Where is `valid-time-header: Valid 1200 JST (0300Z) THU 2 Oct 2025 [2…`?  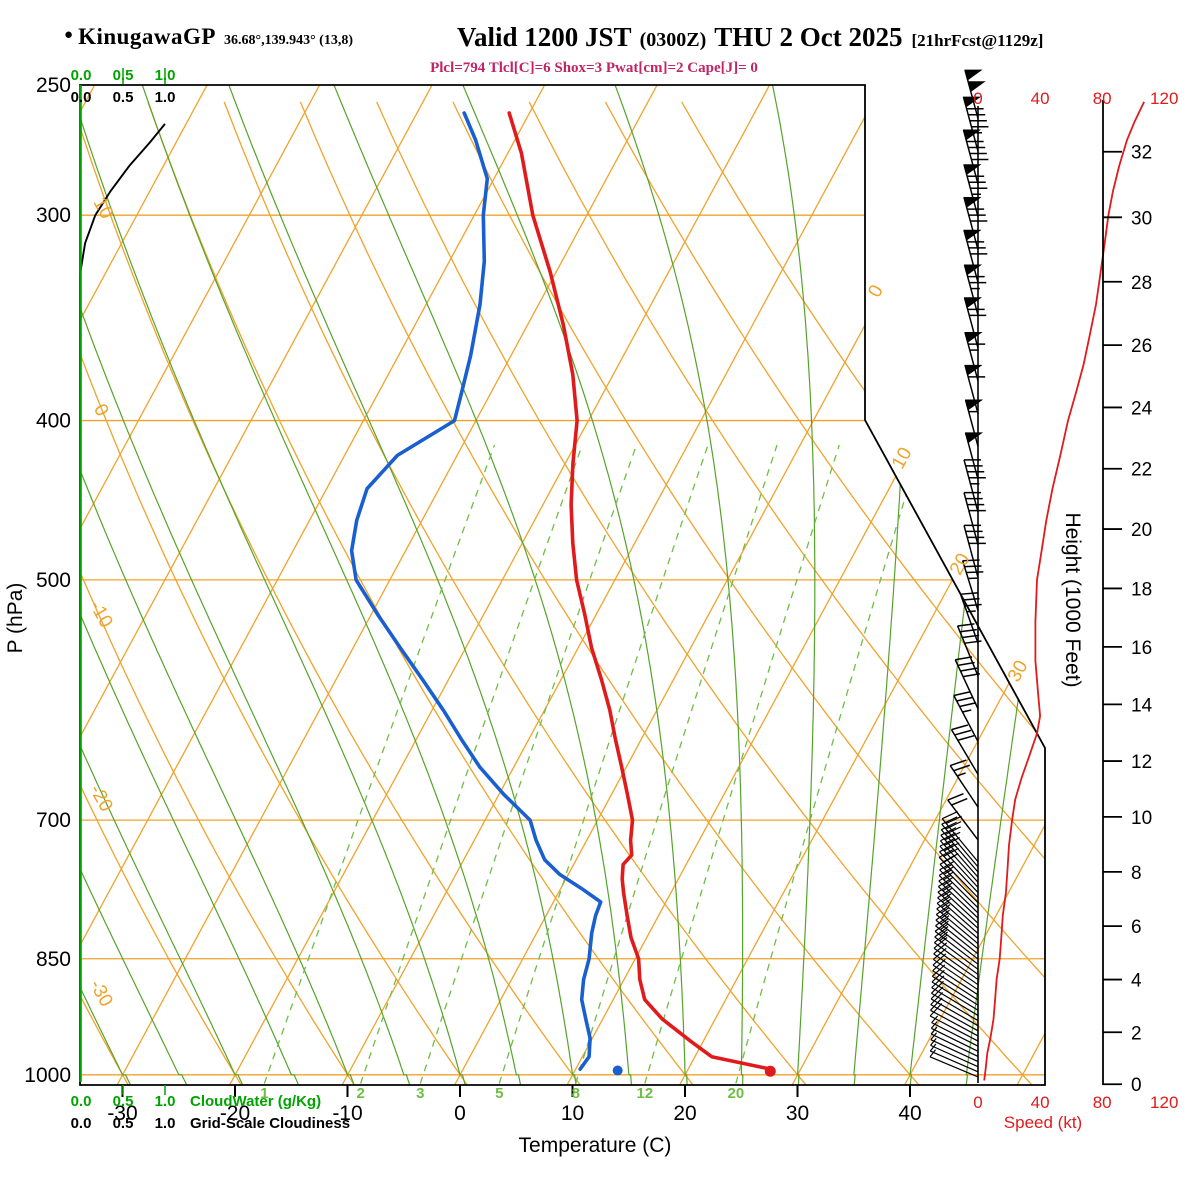 valid-time-header: Valid 1200 JST (0300Z) THU 2 Oct 2025 [2… is located at coordinates (750, 37).